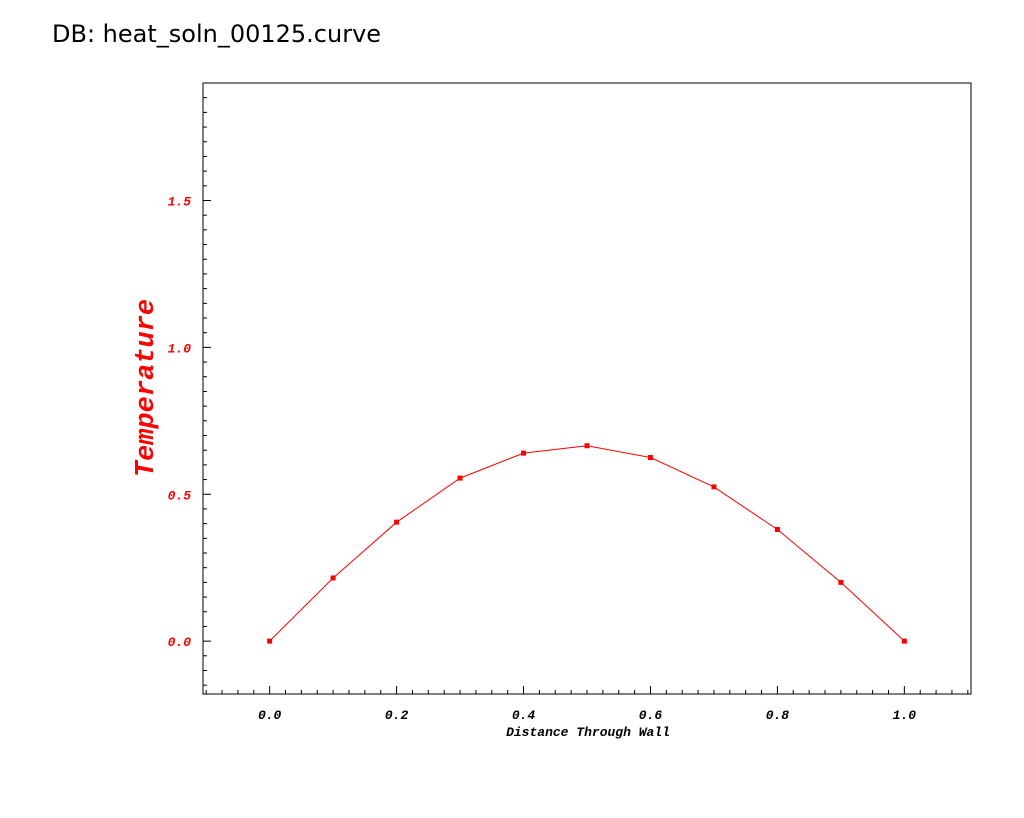 This screenshot has height=818, width=1024. I want to click on x-tick-label: 0.0, so click(270, 715).